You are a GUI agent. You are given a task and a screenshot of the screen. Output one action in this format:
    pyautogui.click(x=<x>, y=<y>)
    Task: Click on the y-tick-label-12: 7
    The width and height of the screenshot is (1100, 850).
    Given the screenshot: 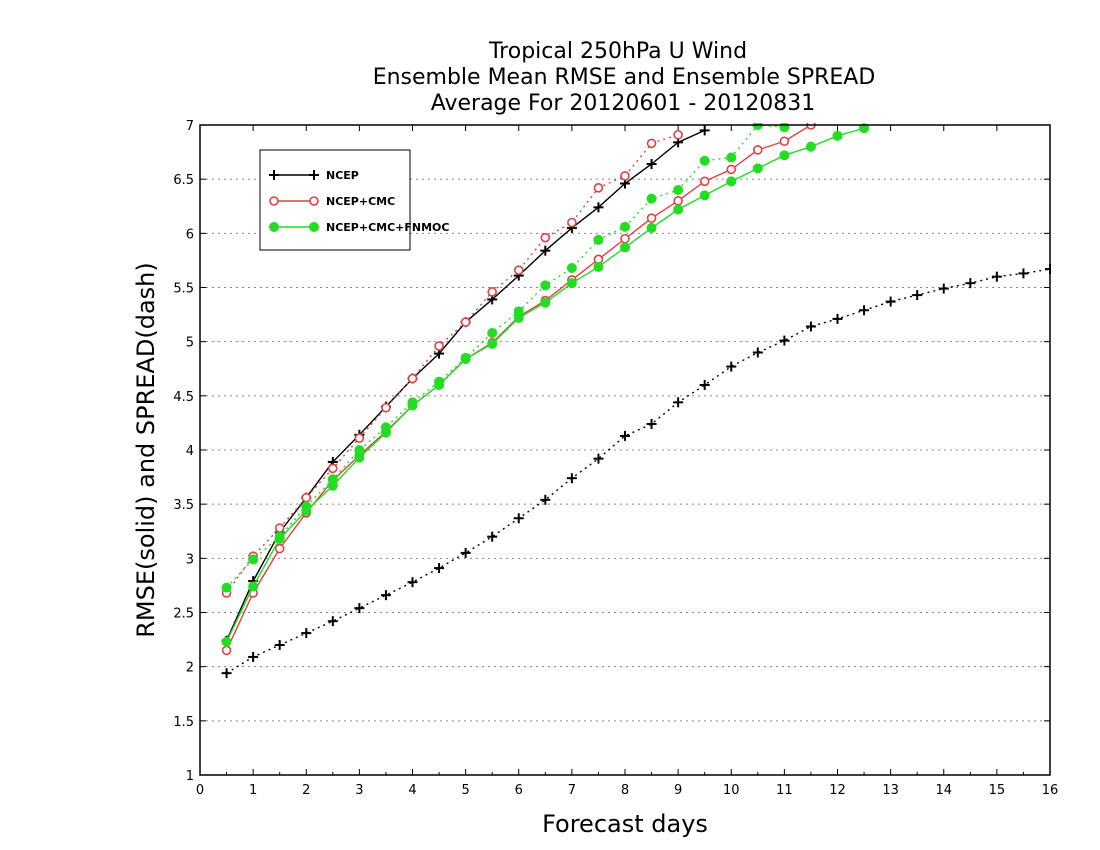 What is the action you would take?
    pyautogui.click(x=190, y=126)
    